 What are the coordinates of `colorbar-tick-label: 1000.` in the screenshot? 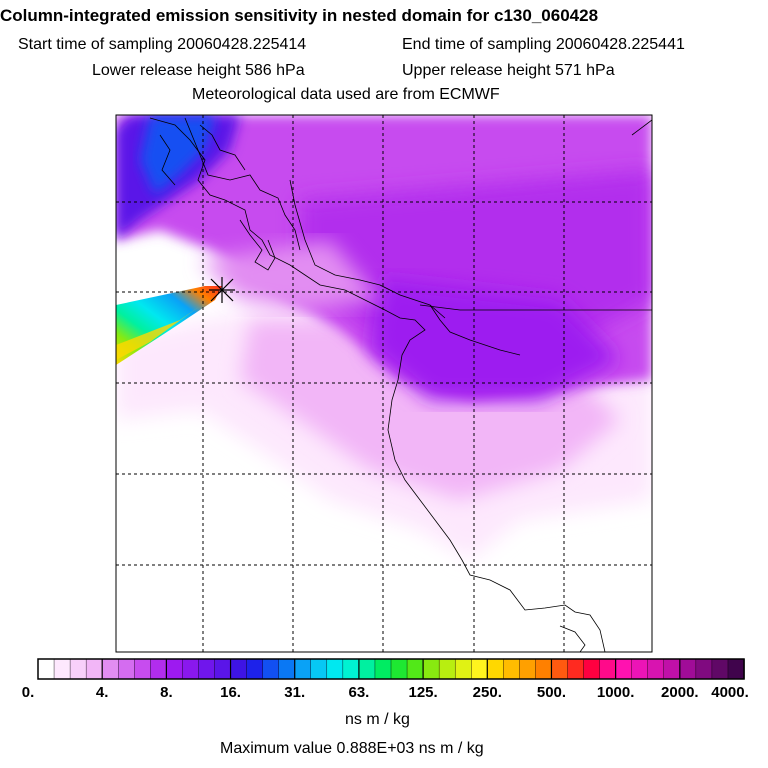 It's located at (615, 692).